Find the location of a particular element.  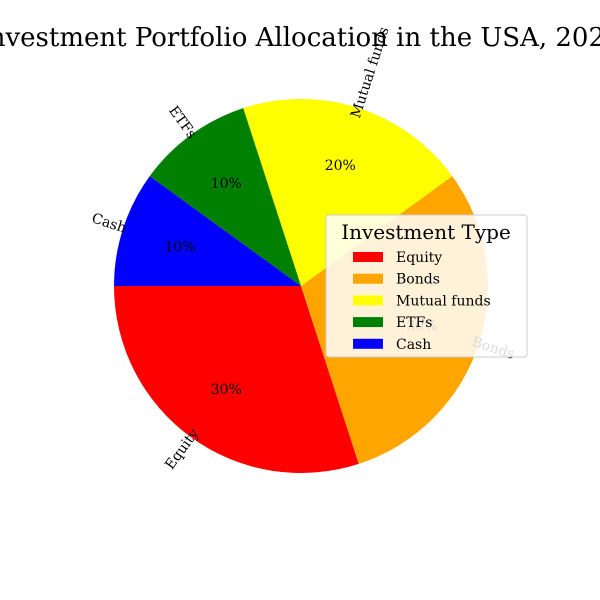

pct-label-mutual-funds: 20% is located at coordinates (340, 166).